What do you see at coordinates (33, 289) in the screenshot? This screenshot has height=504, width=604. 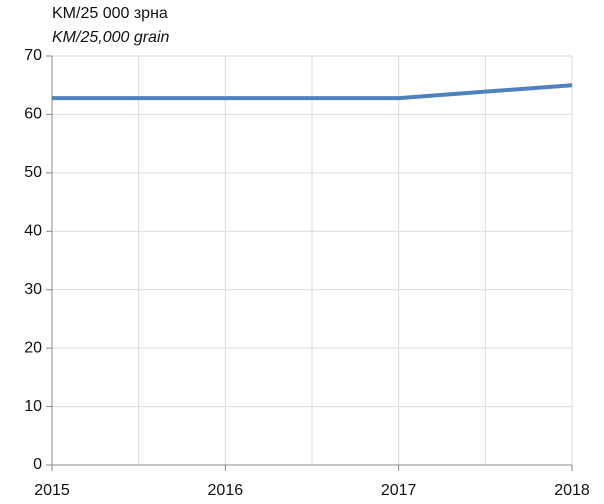 I see `y-tick-label: 30` at bounding box center [33, 289].